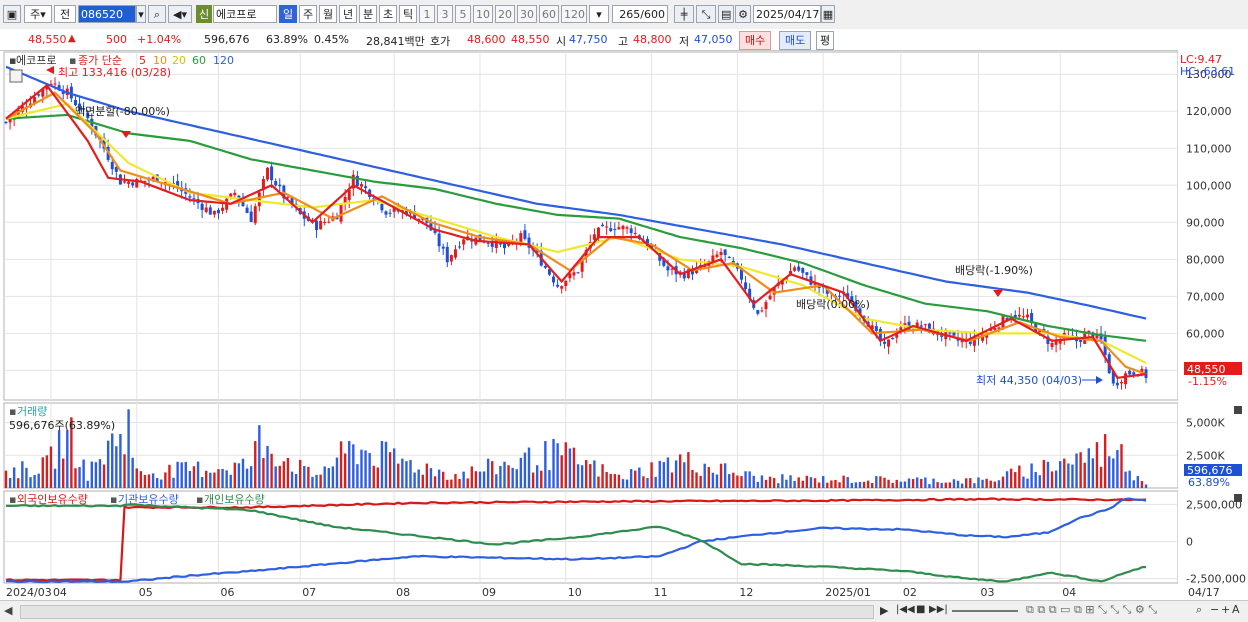 This screenshot has height=622, width=1248. Describe the element at coordinates (141, 14) in the screenshot. I see `code-dropdown-icon: ▾` at that location.